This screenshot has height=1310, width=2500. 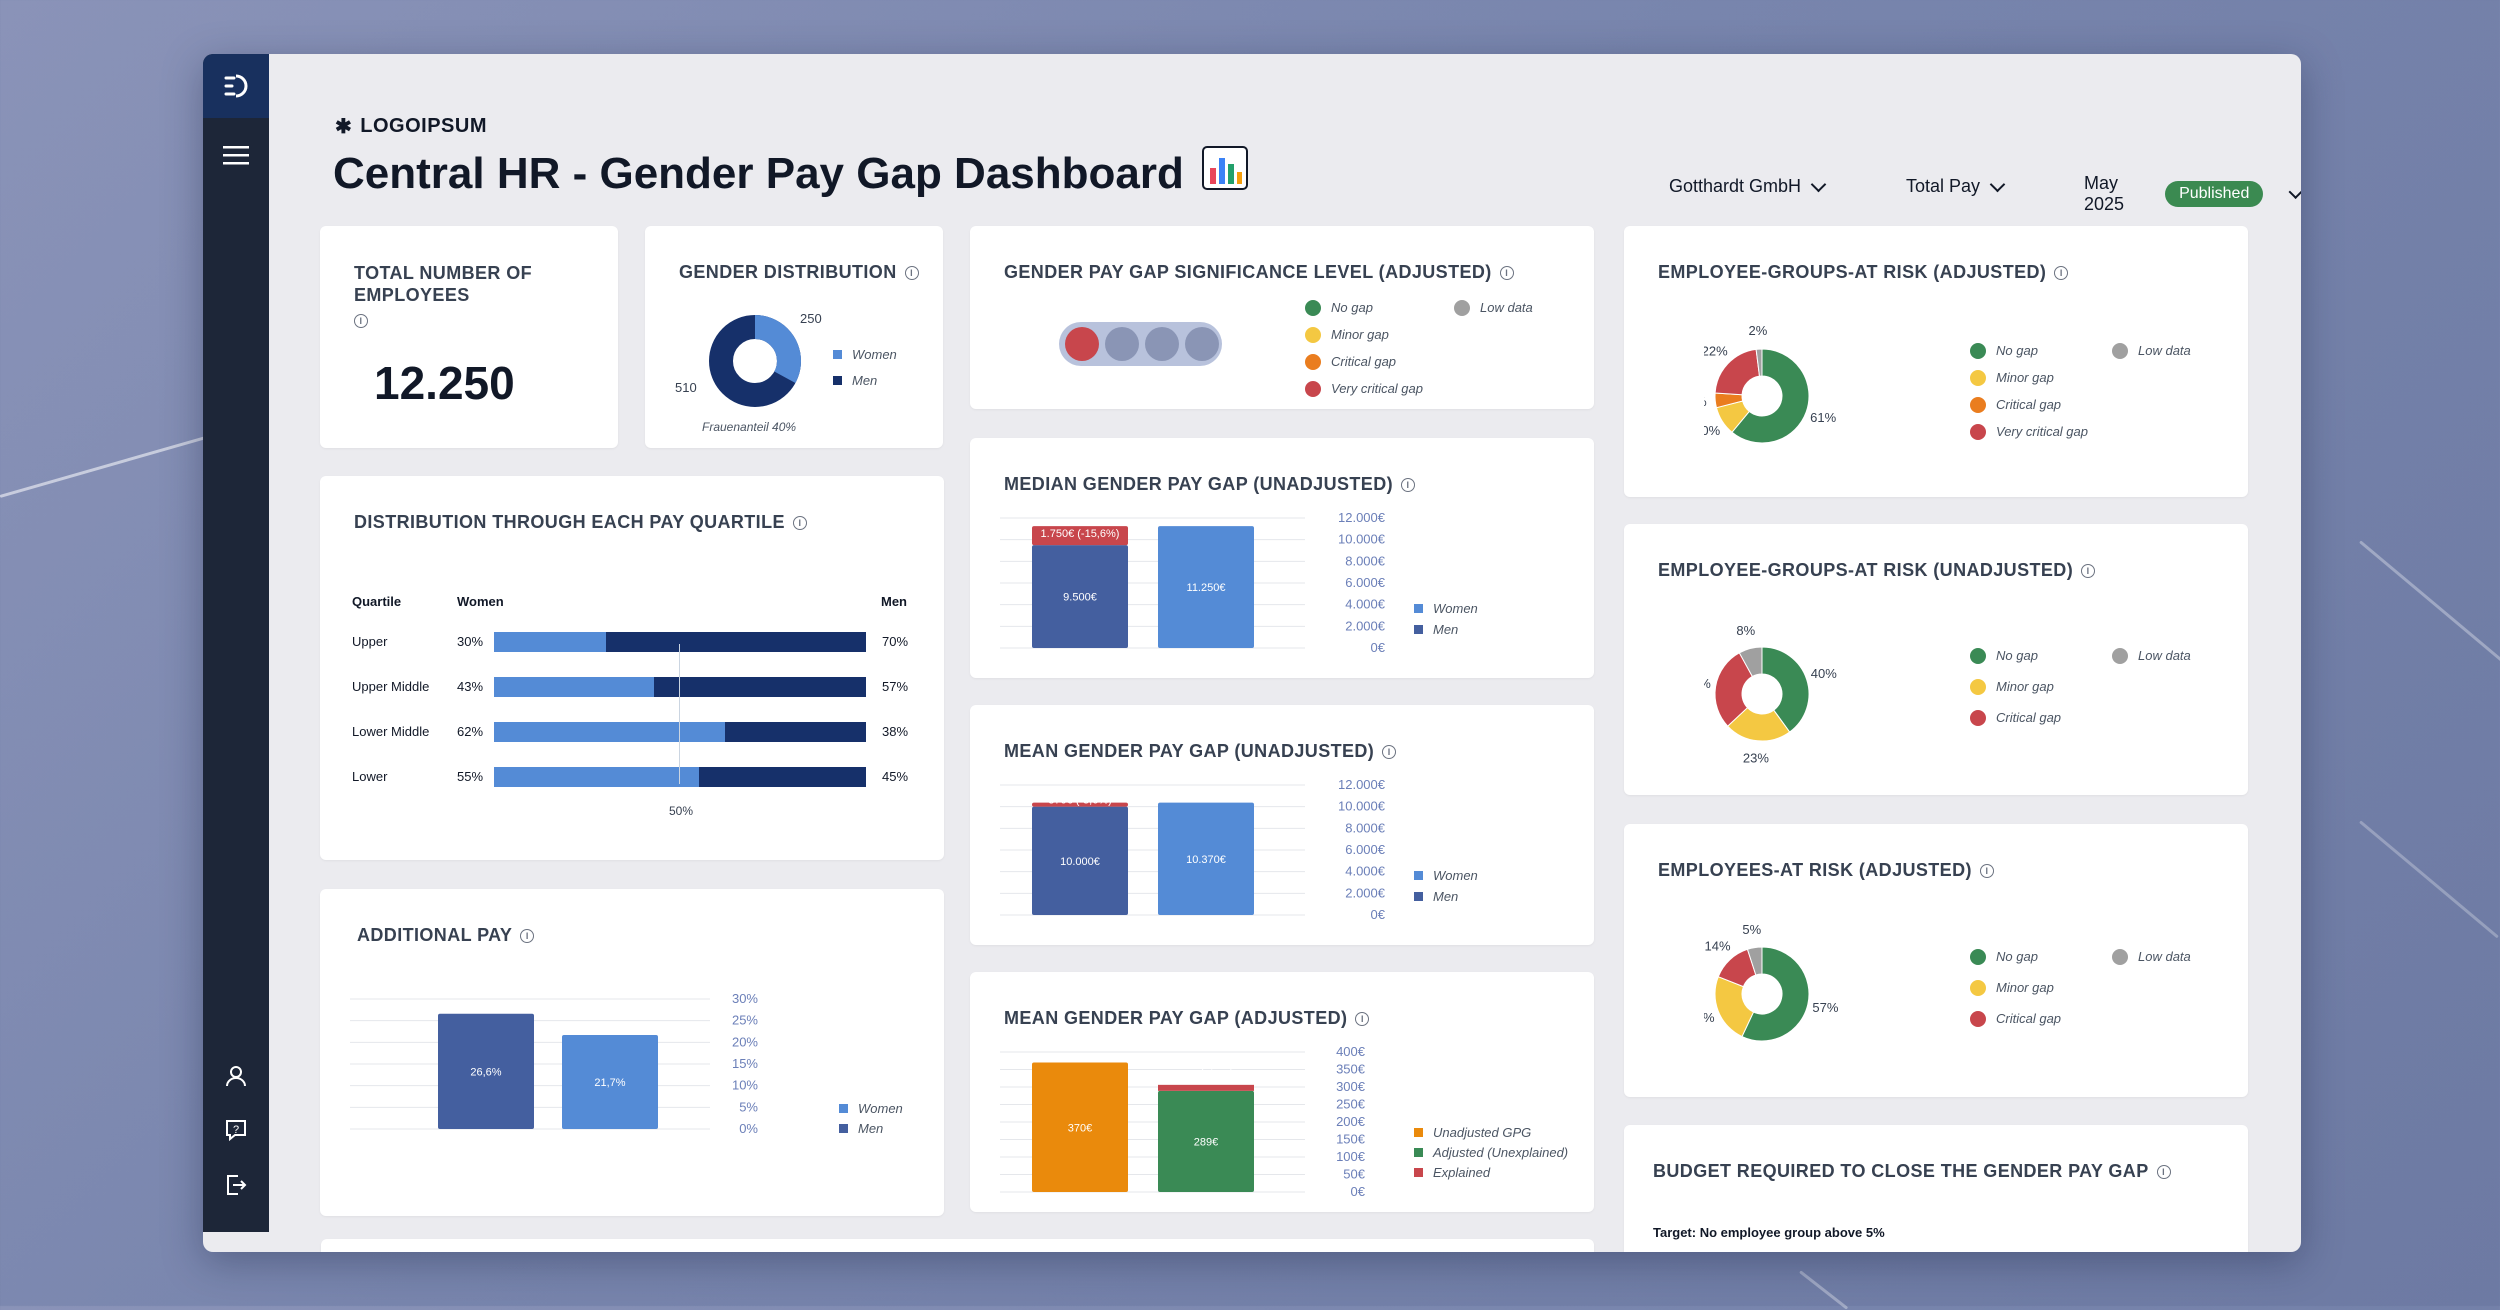 What do you see at coordinates (236, 155) in the screenshot?
I see `menu-icon` at bounding box center [236, 155].